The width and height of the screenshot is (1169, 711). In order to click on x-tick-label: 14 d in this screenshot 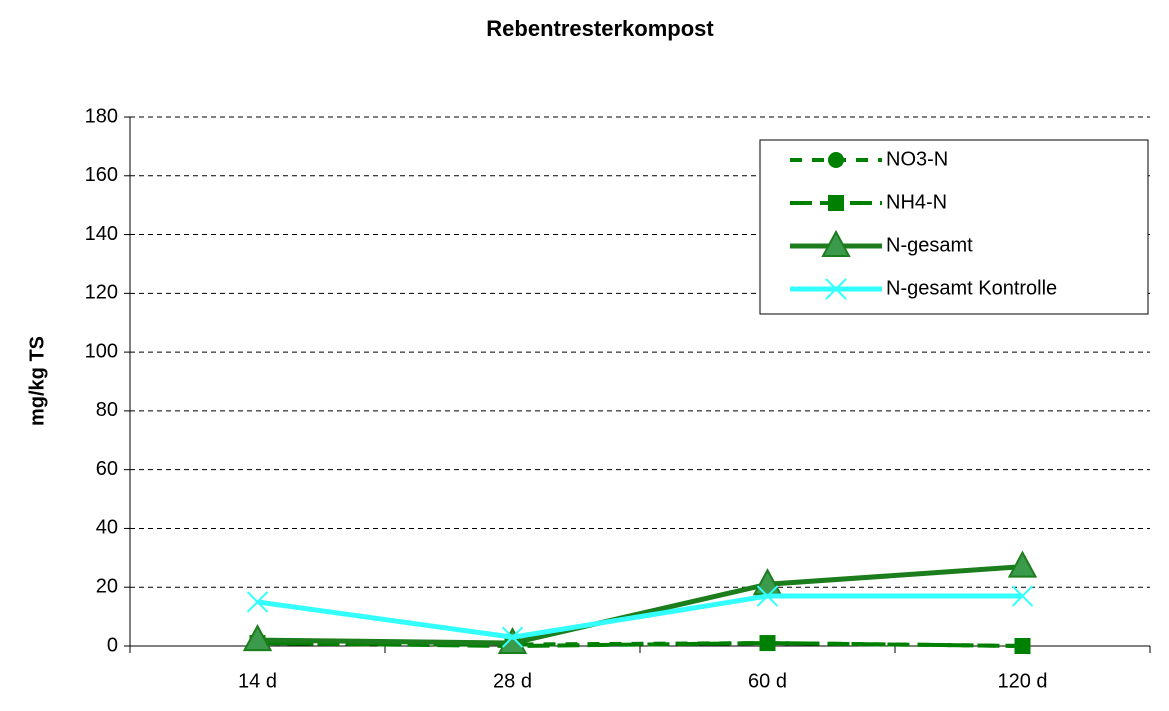, I will do `click(257, 681)`.